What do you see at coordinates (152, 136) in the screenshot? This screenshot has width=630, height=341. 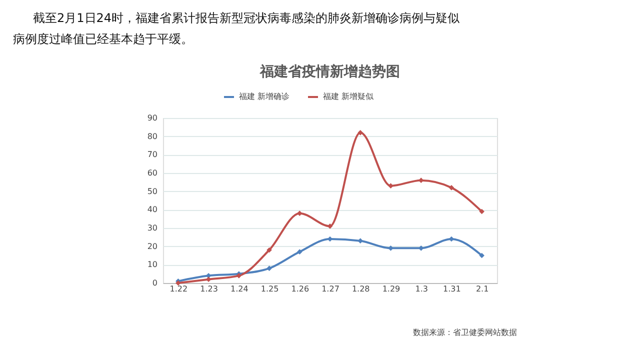 I see `y-tick-label: 80` at bounding box center [152, 136].